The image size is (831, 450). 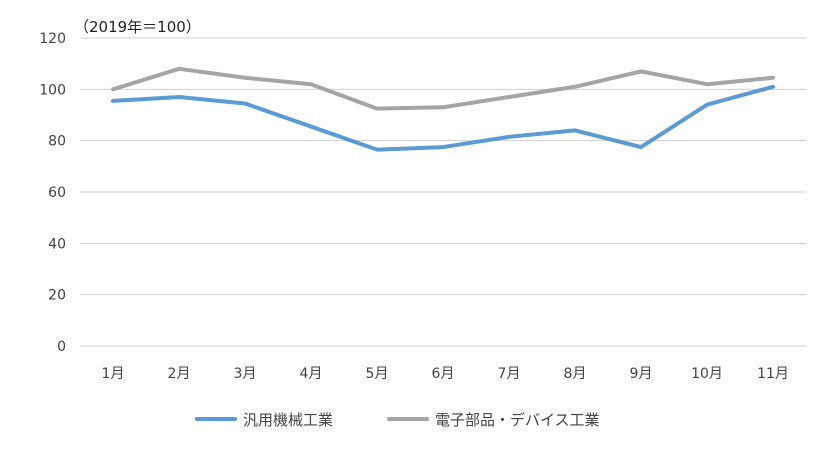 What do you see at coordinates (137, 27) in the screenshot?
I see `unit-note: （2019年＝100）` at bounding box center [137, 27].